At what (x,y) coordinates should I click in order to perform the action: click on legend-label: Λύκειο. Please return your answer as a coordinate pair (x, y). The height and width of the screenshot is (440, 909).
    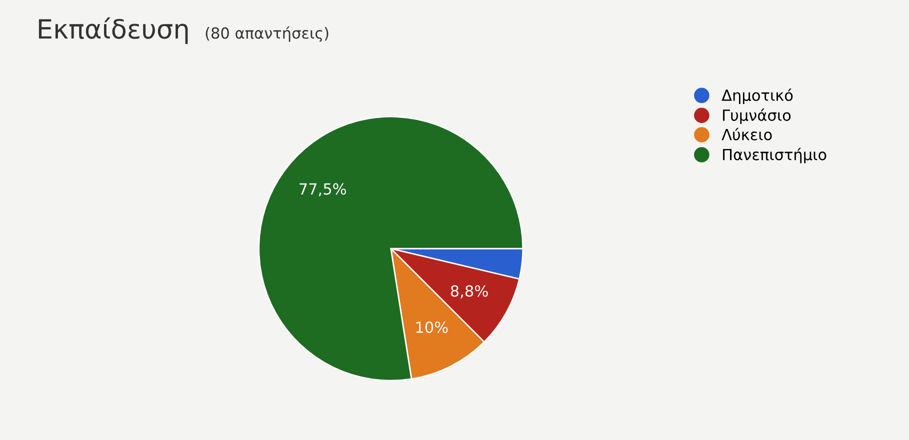
    Looking at the image, I should click on (747, 134).